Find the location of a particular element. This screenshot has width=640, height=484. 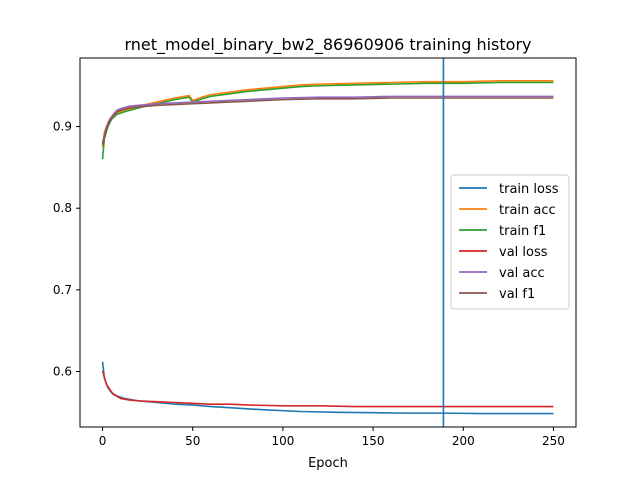

y-axis: 0.6 0.7 0.8 0.9 is located at coordinates (66, 249).